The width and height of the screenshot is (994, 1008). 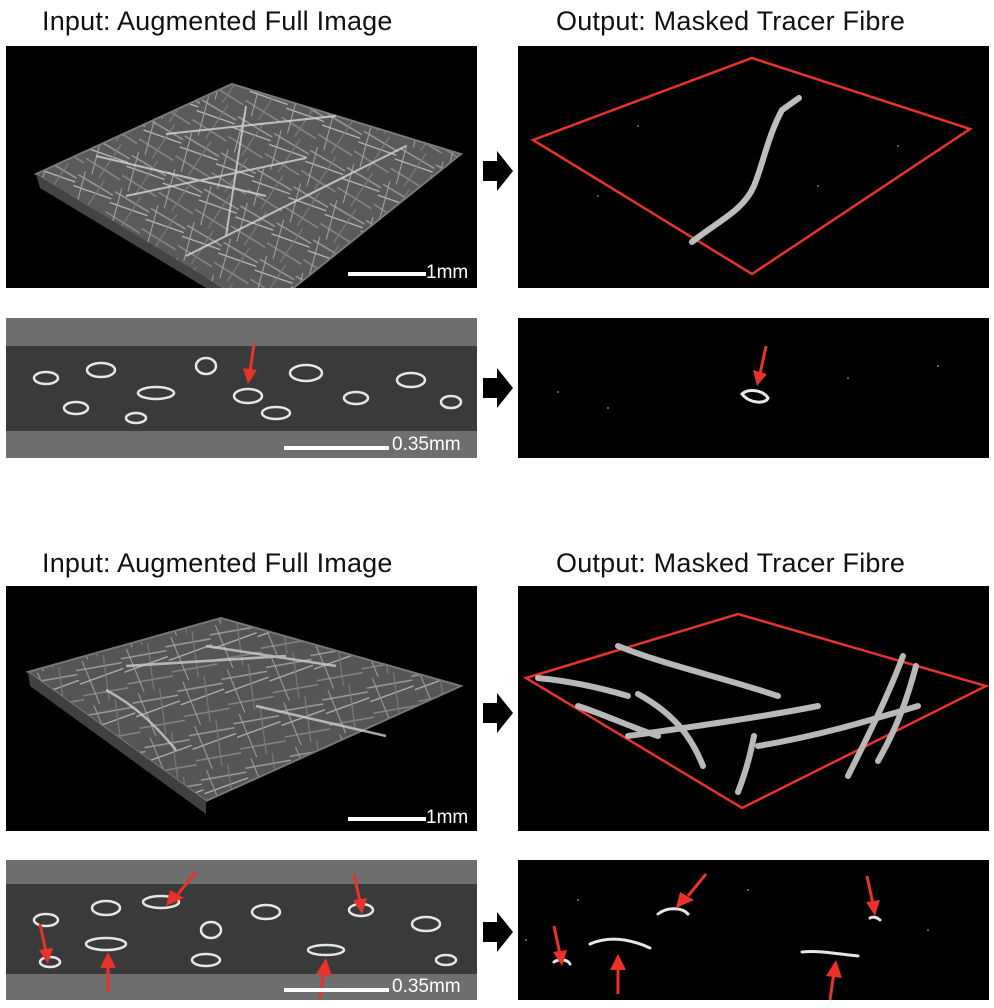 I want to click on input-2d-slice-1: 0.35mm, so click(x=241, y=388).